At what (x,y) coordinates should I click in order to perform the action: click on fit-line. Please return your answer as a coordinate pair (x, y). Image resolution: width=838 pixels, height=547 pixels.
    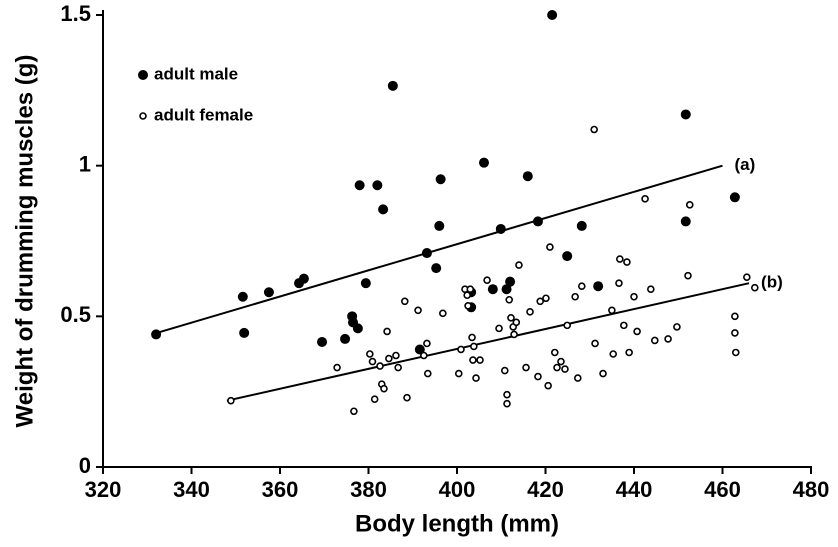
    Looking at the image, I should click on (488, 342).